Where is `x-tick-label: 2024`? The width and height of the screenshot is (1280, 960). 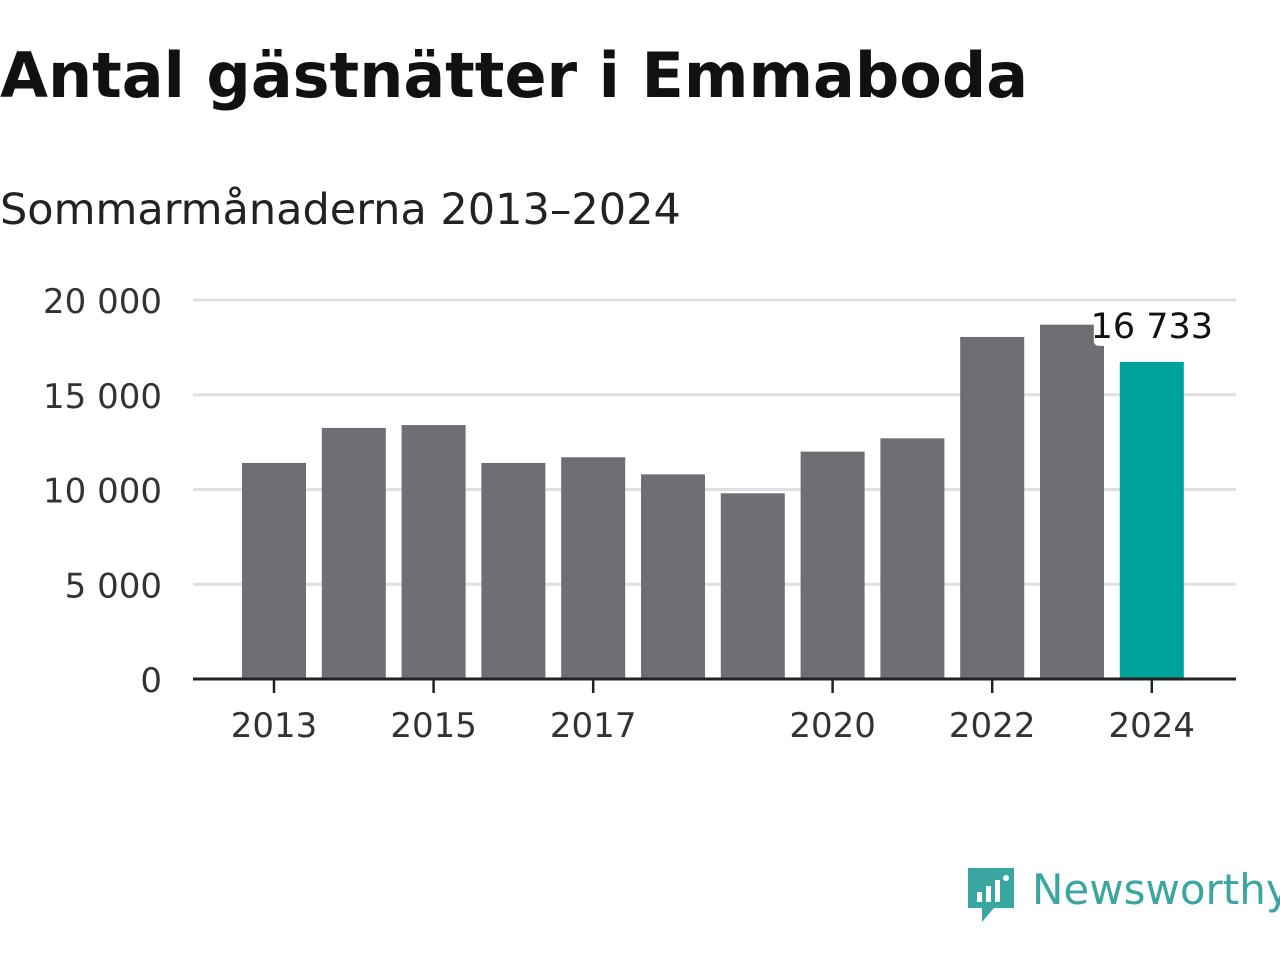 x-tick-label: 2024 is located at coordinates (1152, 726).